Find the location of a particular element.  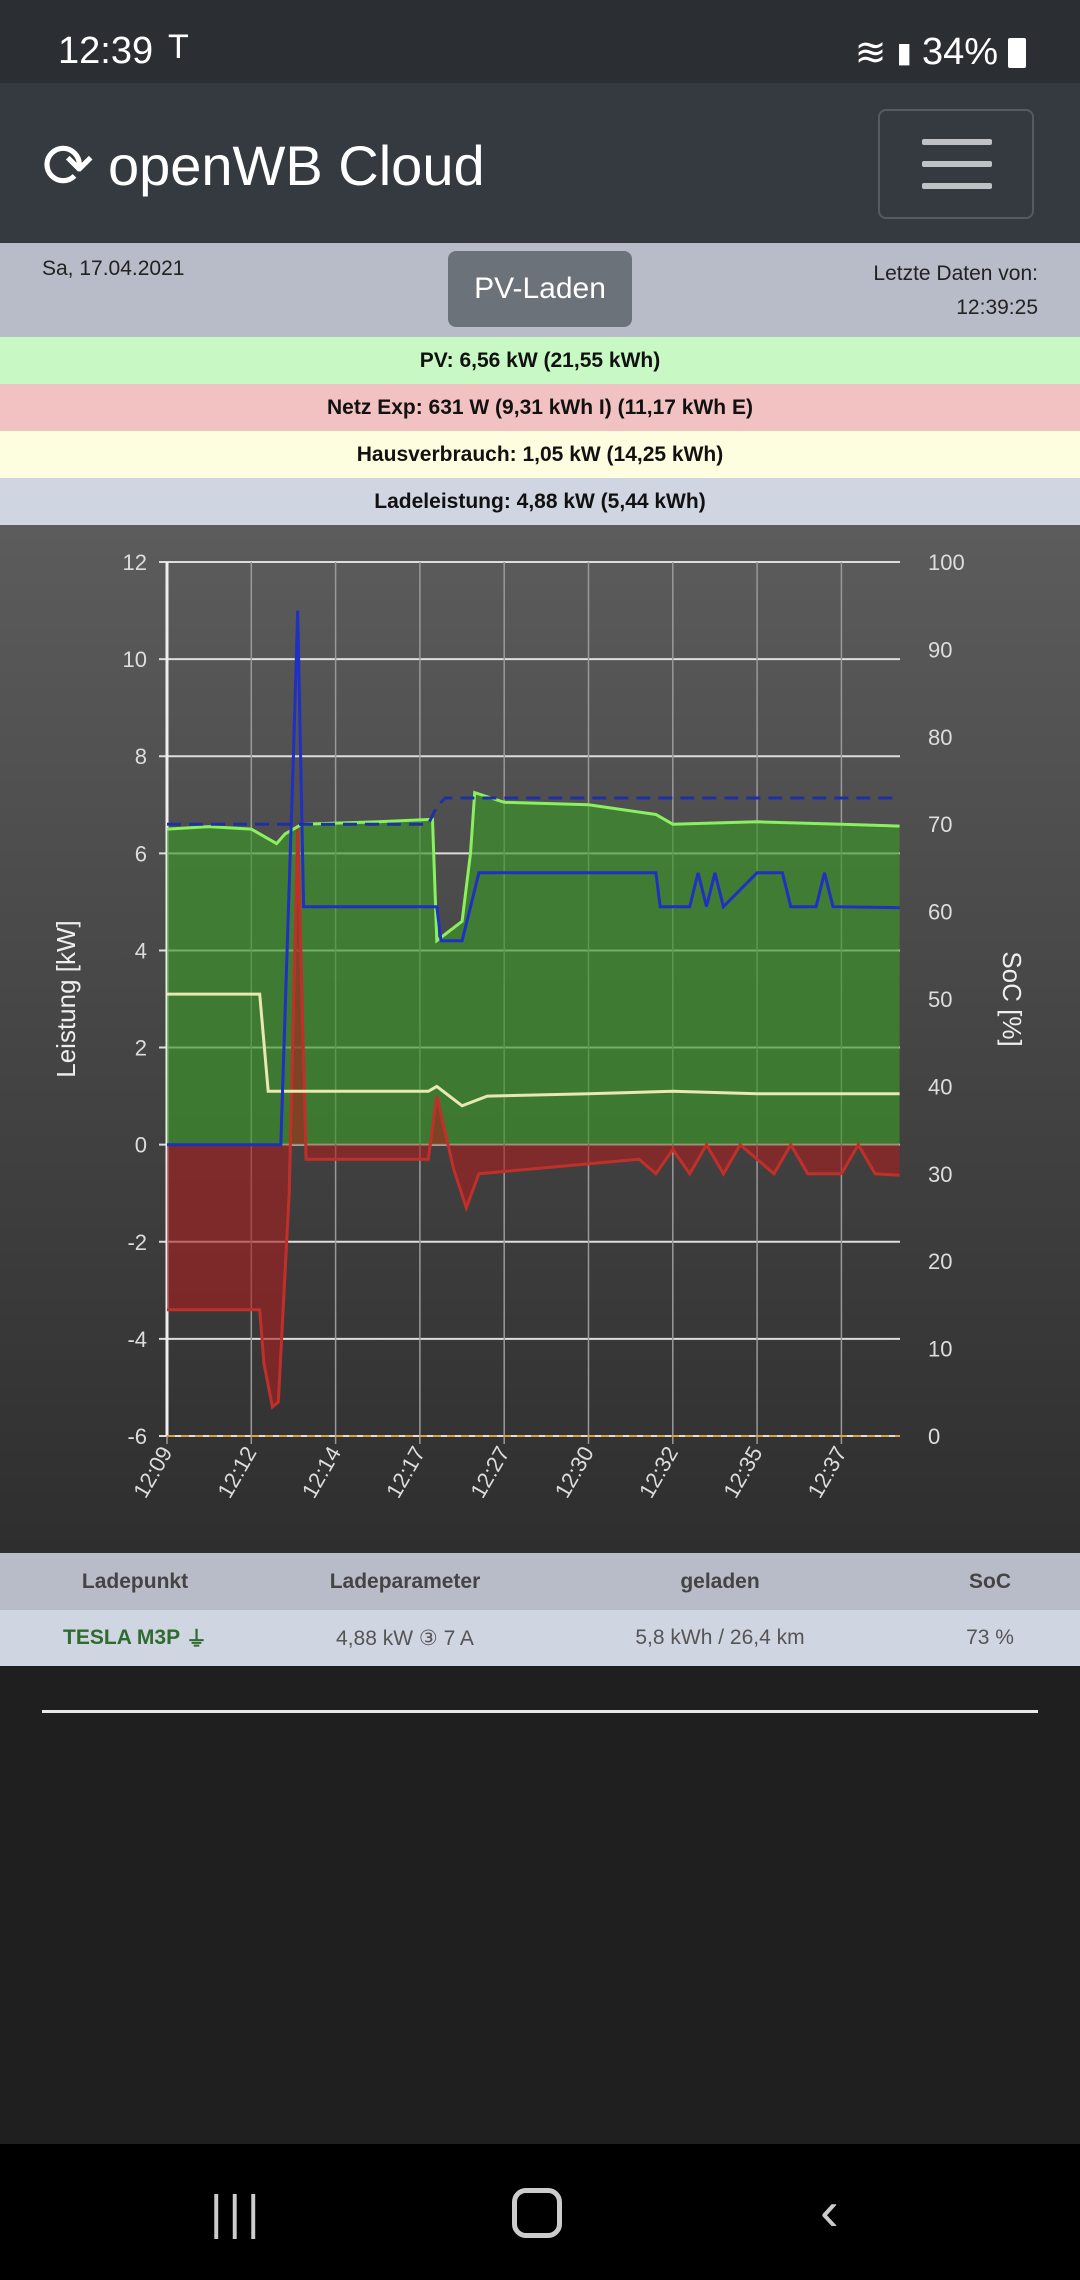

y2-tick-label: 100 is located at coordinates (946, 562).